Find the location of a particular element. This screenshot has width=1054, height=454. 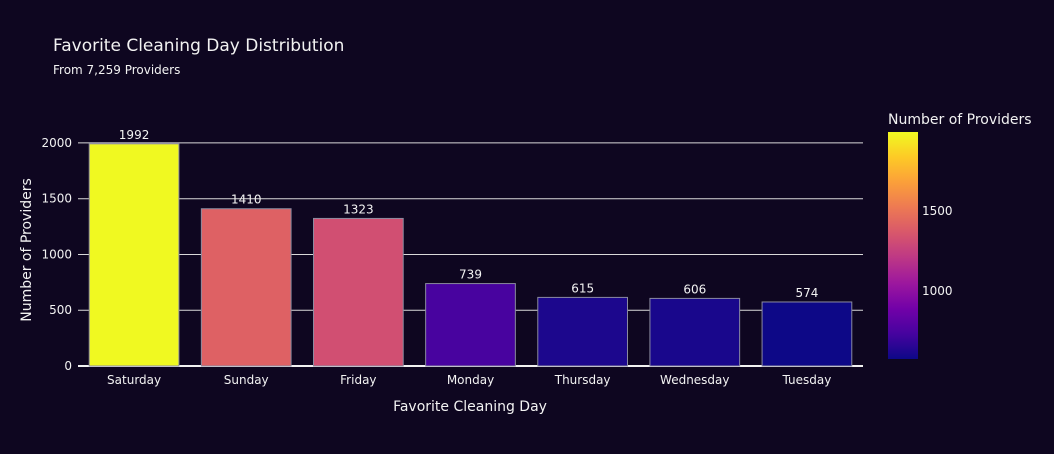

bar-tuesday is located at coordinates (807, 334).